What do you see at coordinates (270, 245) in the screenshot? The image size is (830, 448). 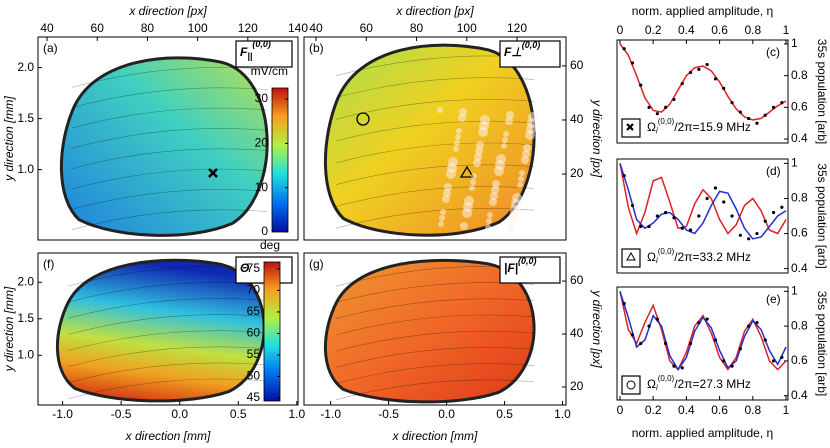 I see `colorbar-label: deg` at bounding box center [270, 245].